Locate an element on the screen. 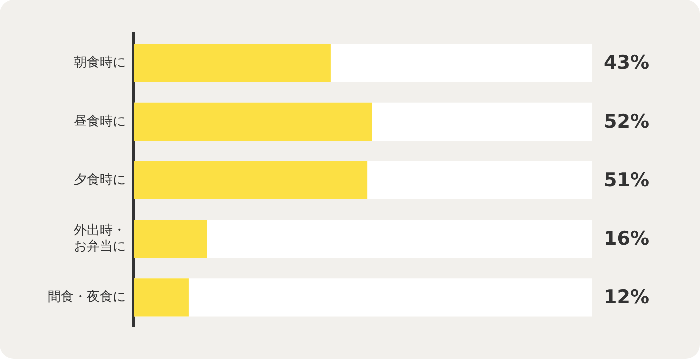  data-label: 12% is located at coordinates (627, 297).